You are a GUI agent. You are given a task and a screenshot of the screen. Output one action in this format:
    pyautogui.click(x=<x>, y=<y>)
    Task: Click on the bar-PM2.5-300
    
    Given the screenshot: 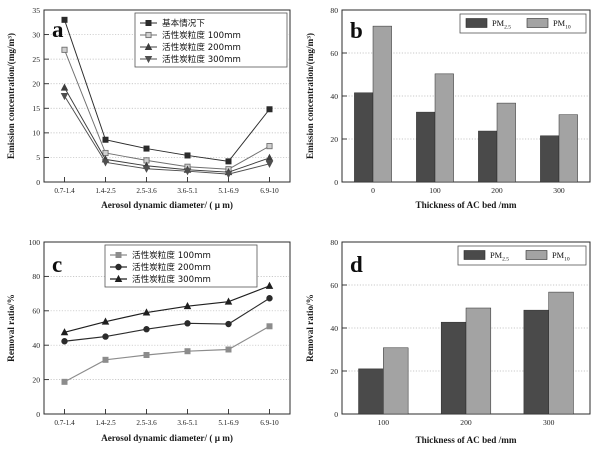 What is the action you would take?
    pyautogui.click(x=550, y=159)
    